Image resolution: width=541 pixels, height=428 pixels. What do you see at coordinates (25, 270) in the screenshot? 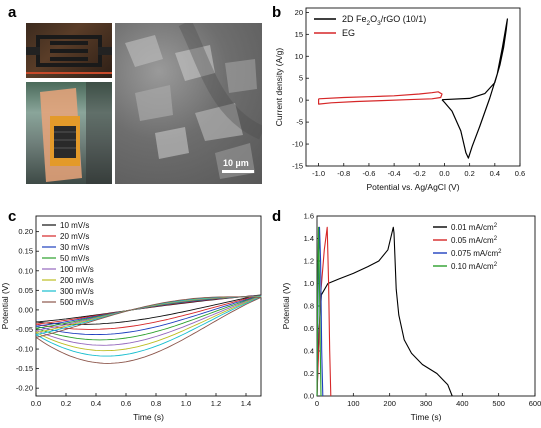
I see `y-tick-label-c: 0.10` at bounding box center [25, 270].